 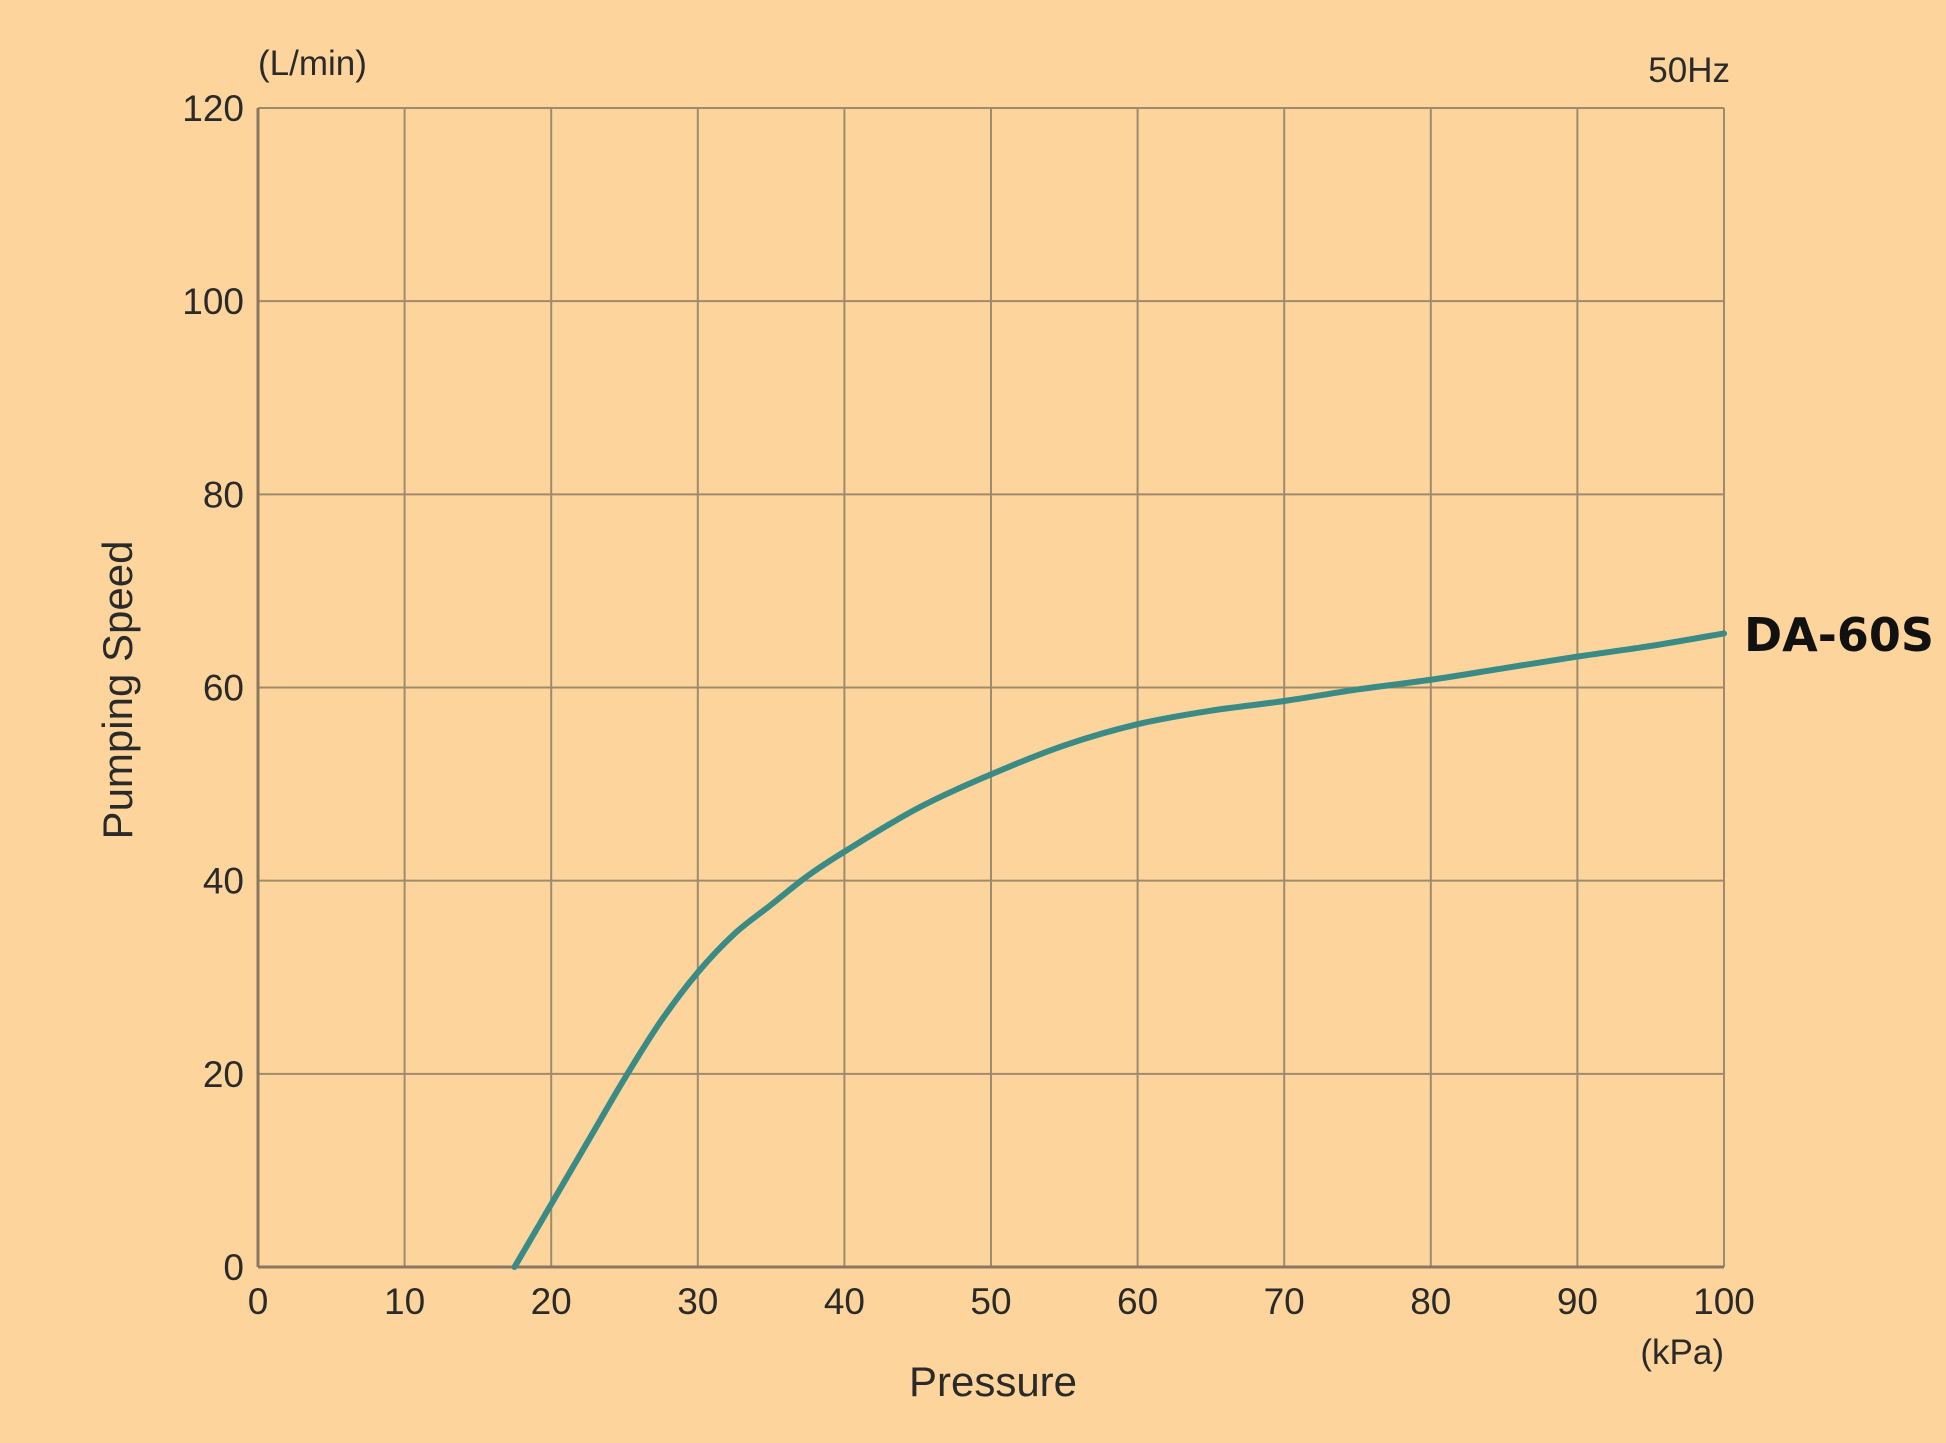 What do you see at coordinates (312, 63) in the screenshot?
I see `y-unit-label: (L/min)` at bounding box center [312, 63].